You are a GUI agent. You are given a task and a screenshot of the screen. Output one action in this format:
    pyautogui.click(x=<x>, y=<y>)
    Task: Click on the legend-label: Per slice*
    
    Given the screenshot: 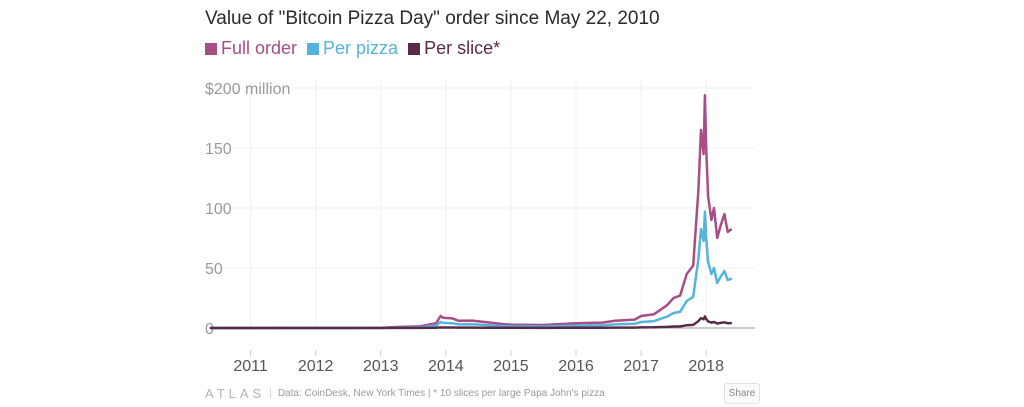 What is the action you would take?
    pyautogui.click(x=462, y=48)
    